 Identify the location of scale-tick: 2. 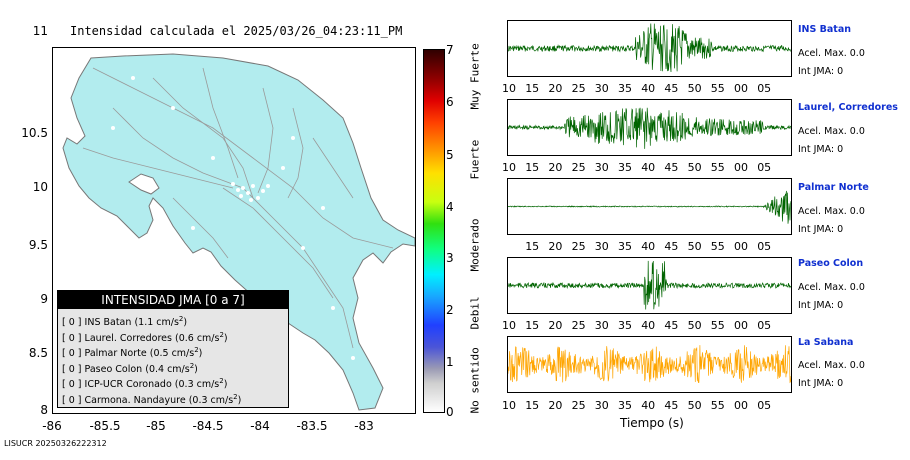
(450, 310).